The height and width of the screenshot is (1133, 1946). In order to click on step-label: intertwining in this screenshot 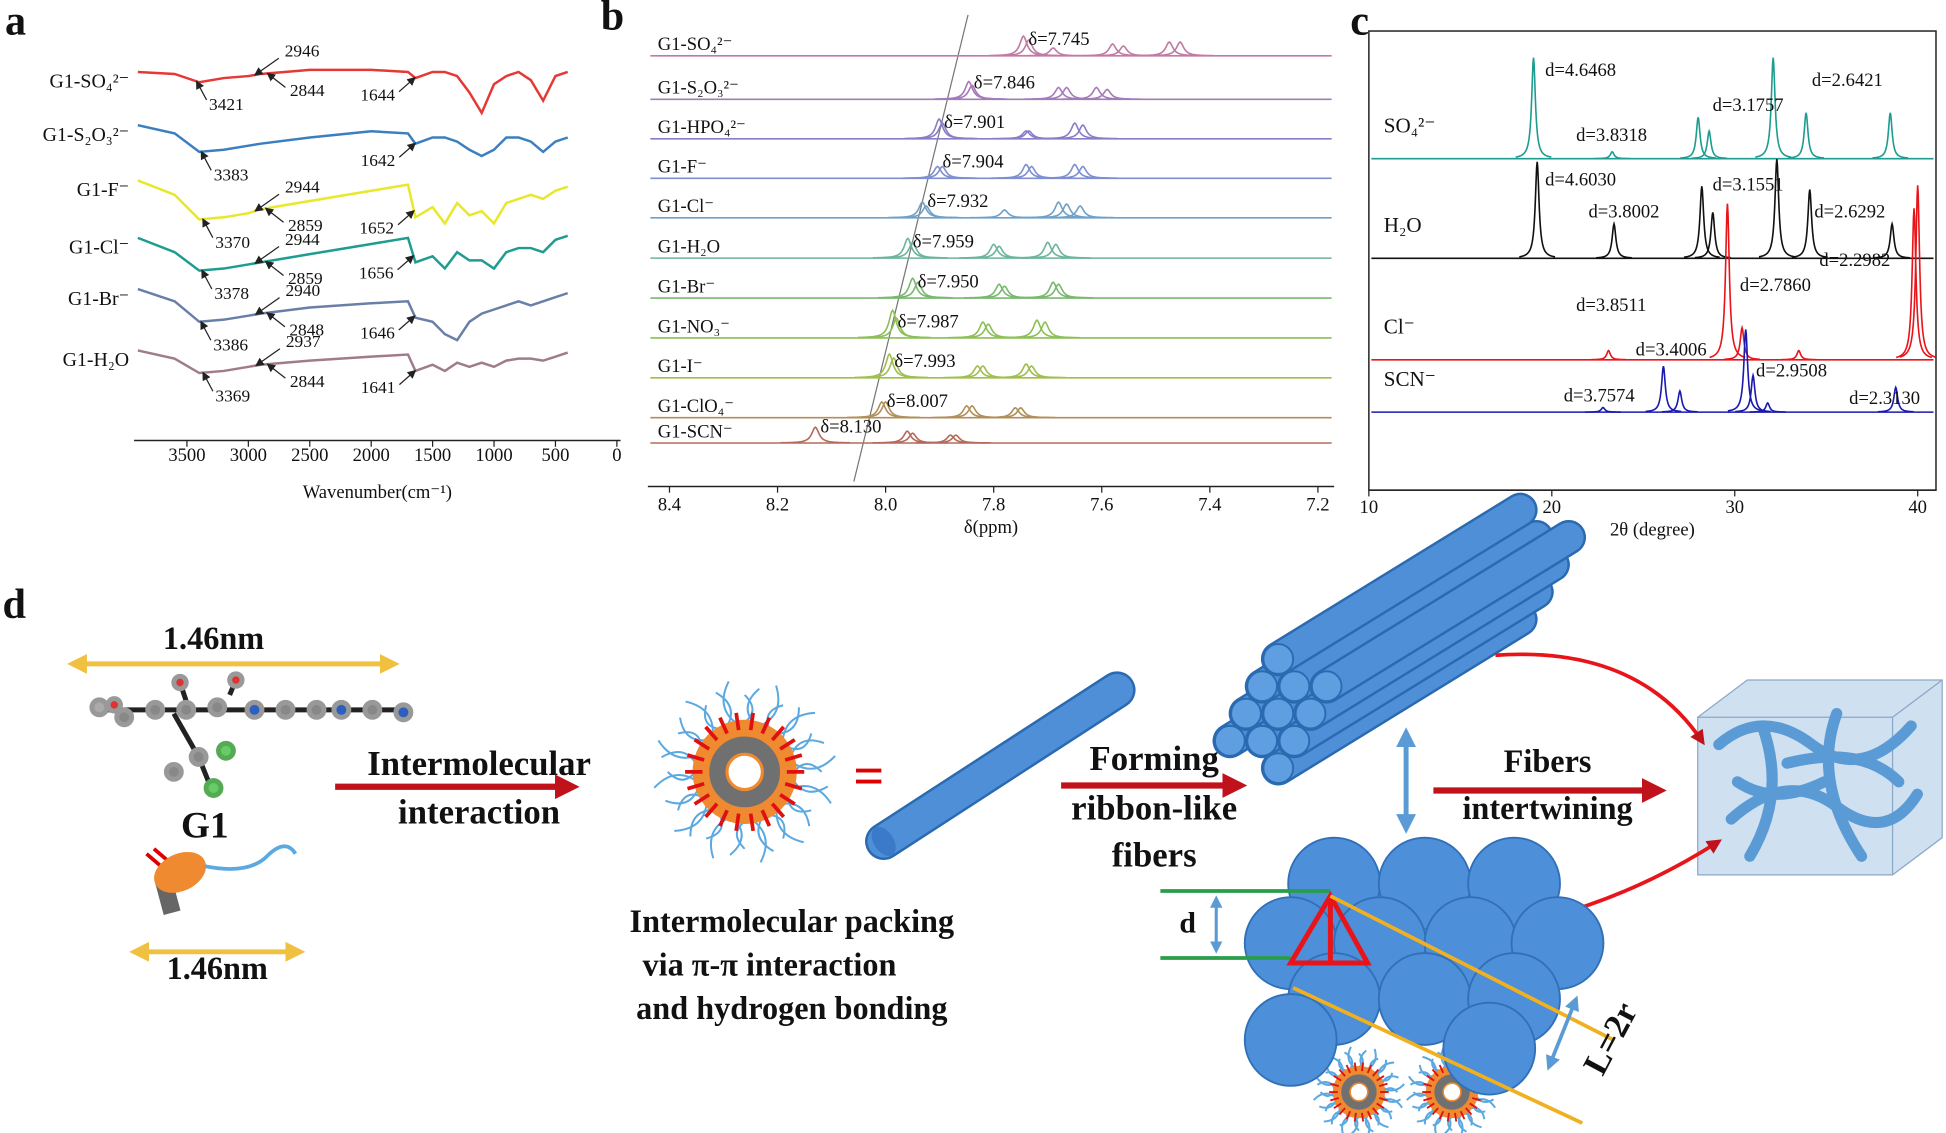, I will do `click(1547, 808)`.